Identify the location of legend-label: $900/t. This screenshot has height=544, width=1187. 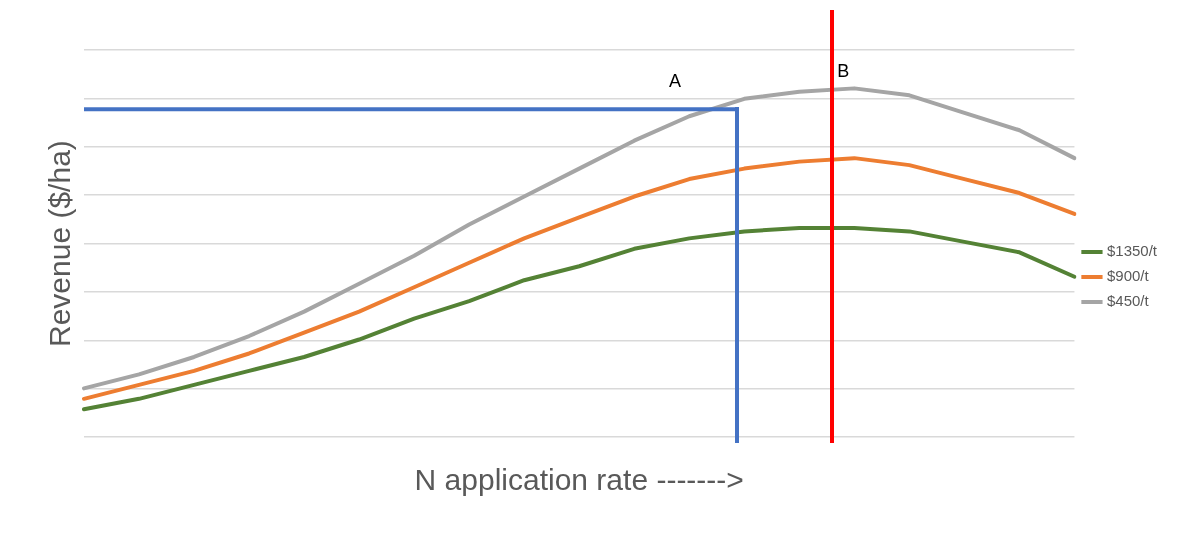
(1128, 276).